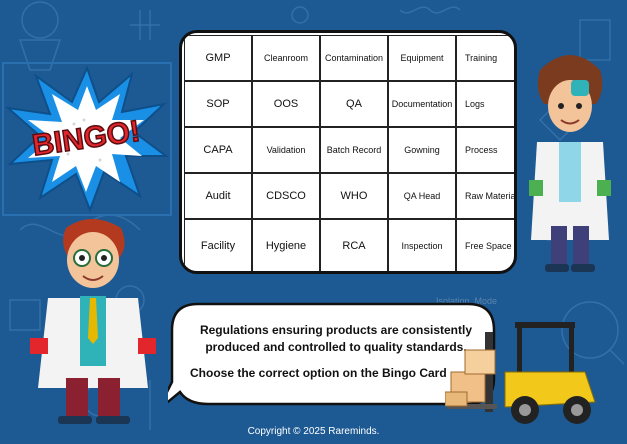 This screenshot has width=627, height=444. Describe the element at coordinates (485, 150) in the screenshot. I see `bingo-cell-process: Process` at that location.